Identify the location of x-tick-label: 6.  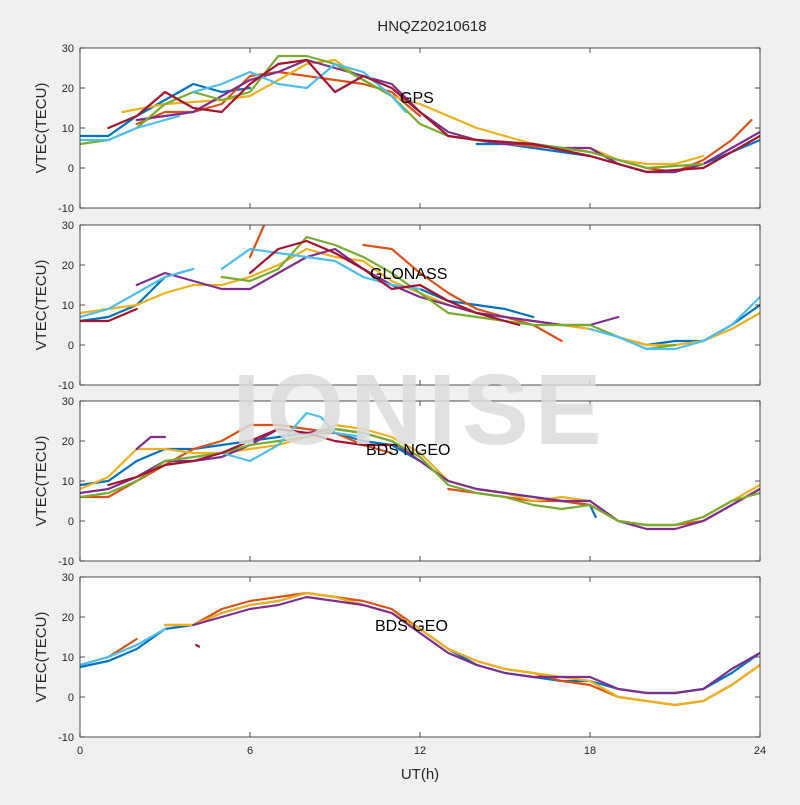
(250, 751).